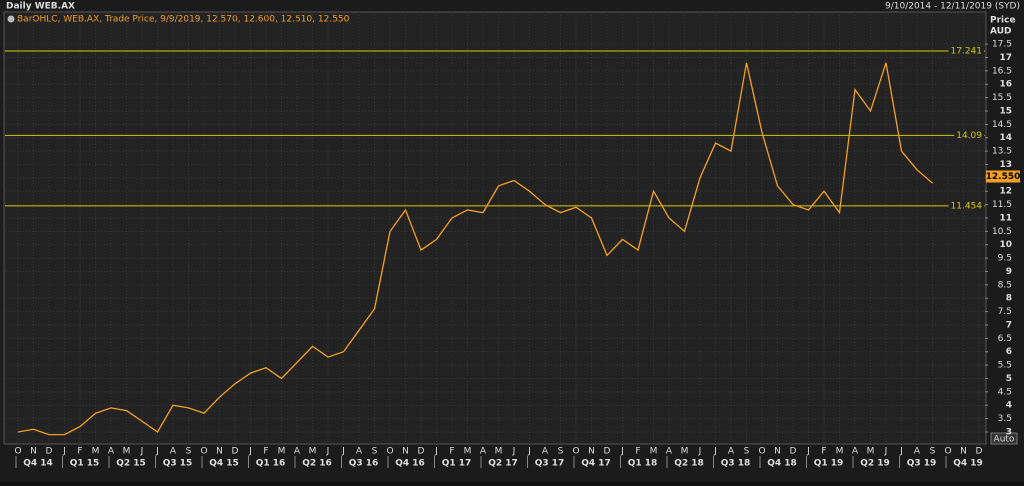 This screenshot has width=1024, height=486. Describe the element at coordinates (1005, 138) in the screenshot. I see `y-tick-label: 14` at that location.